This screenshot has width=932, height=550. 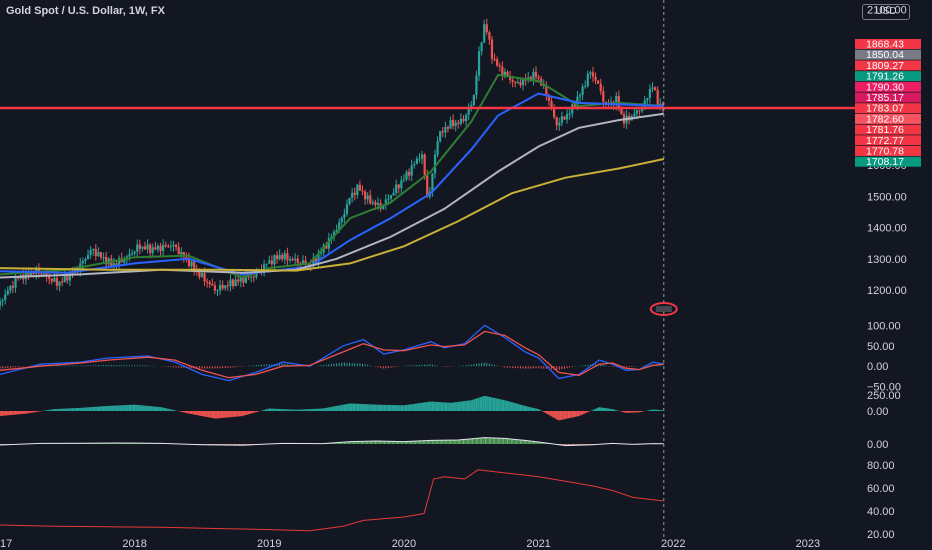 What do you see at coordinates (881, 347) in the screenshot?
I see `osc1-axis-tick: 50.00` at bounding box center [881, 347].